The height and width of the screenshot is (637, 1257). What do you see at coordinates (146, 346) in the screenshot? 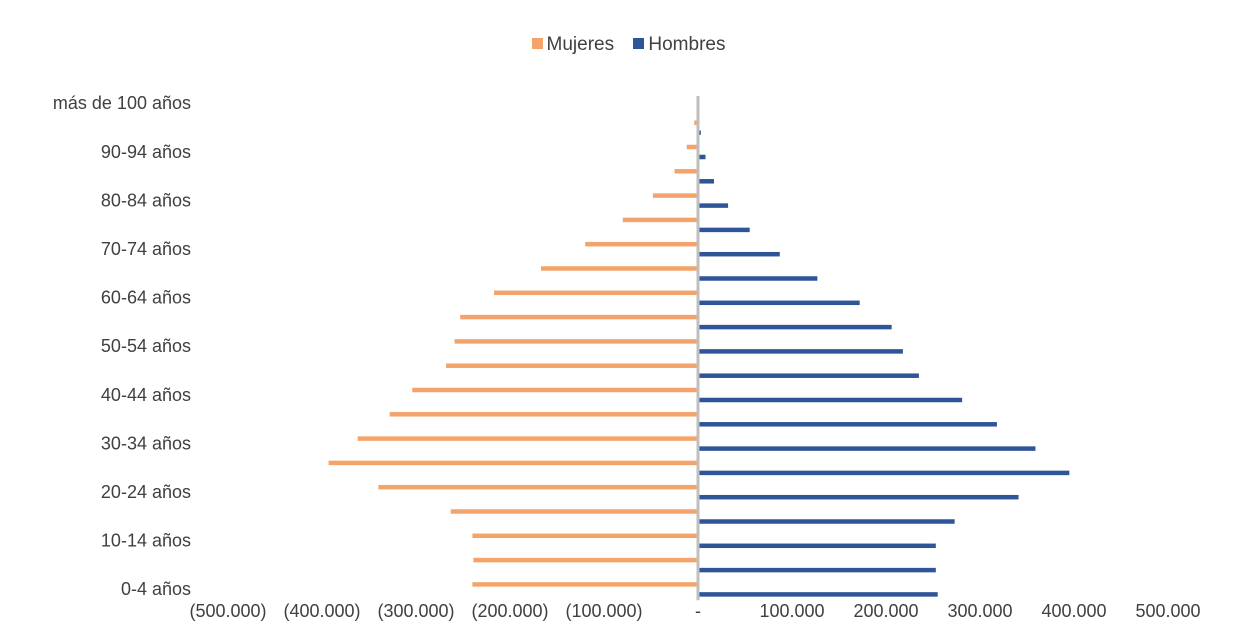
I see `y-tick-label-5: 50-54 años` at bounding box center [146, 346].